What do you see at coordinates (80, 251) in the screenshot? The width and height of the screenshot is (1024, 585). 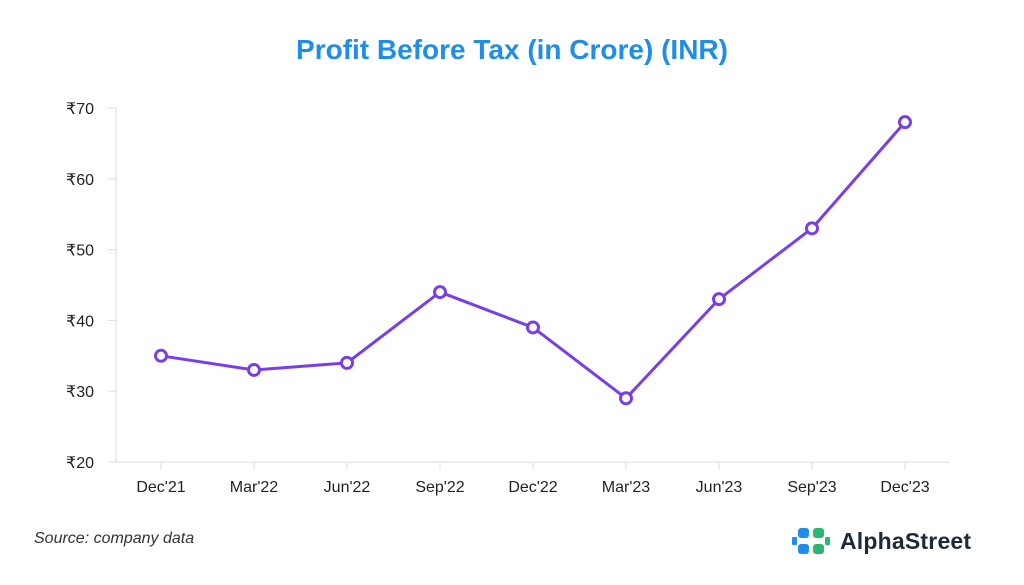 I see `y-tick-label: ₹50` at bounding box center [80, 251].